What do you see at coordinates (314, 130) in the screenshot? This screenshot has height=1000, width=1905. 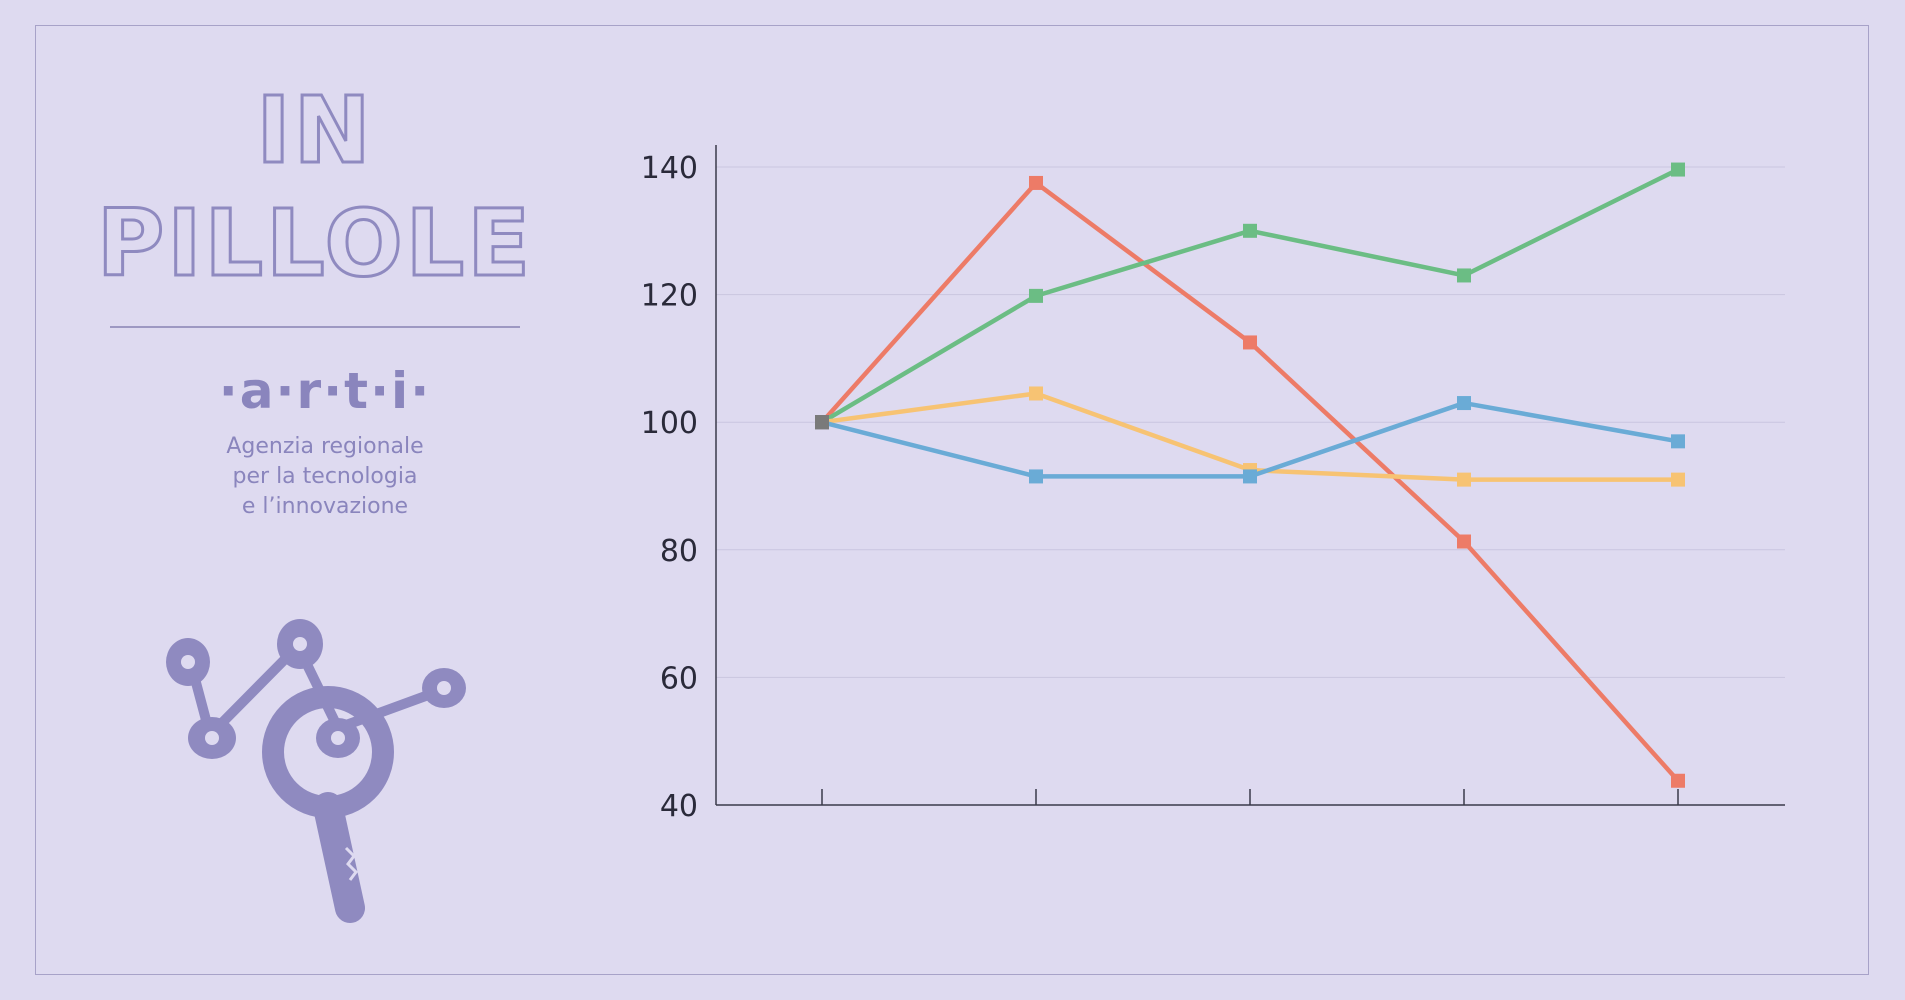 I see `page-title-line-1: IN` at bounding box center [314, 130].